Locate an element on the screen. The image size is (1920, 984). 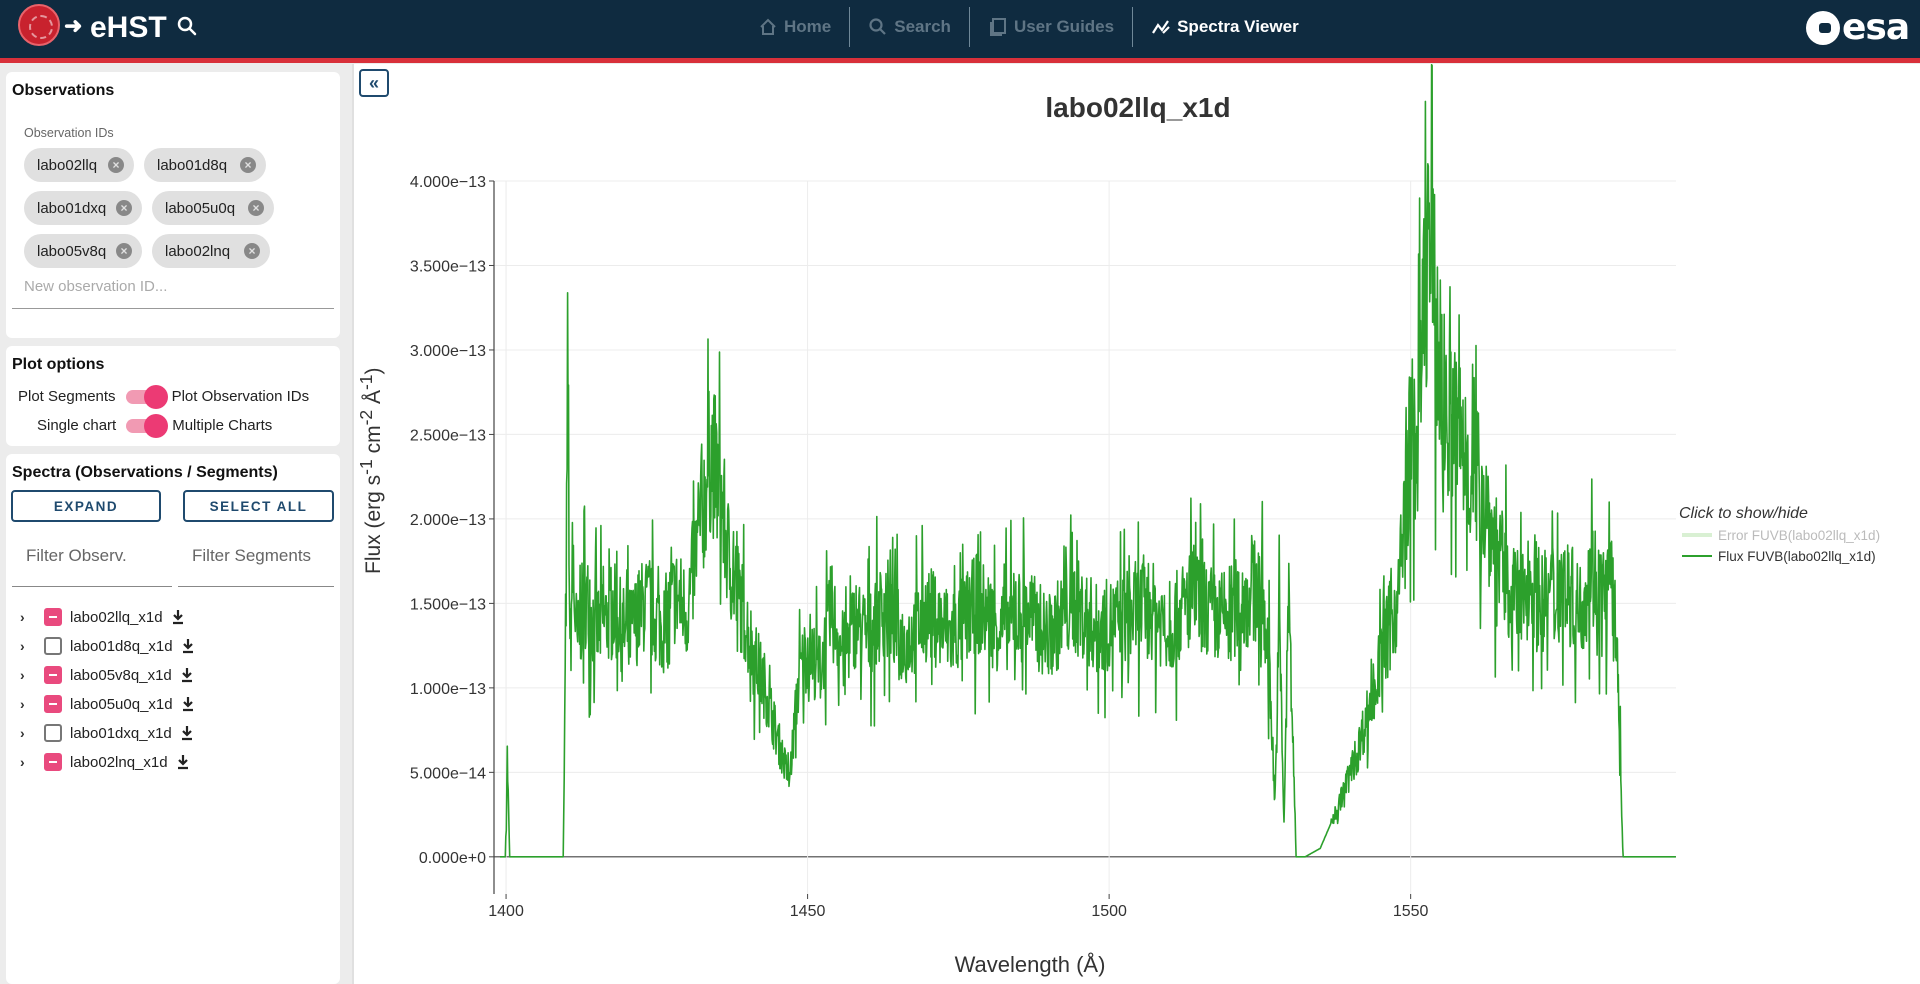
nav-home: Home is located at coordinates (794, 27).